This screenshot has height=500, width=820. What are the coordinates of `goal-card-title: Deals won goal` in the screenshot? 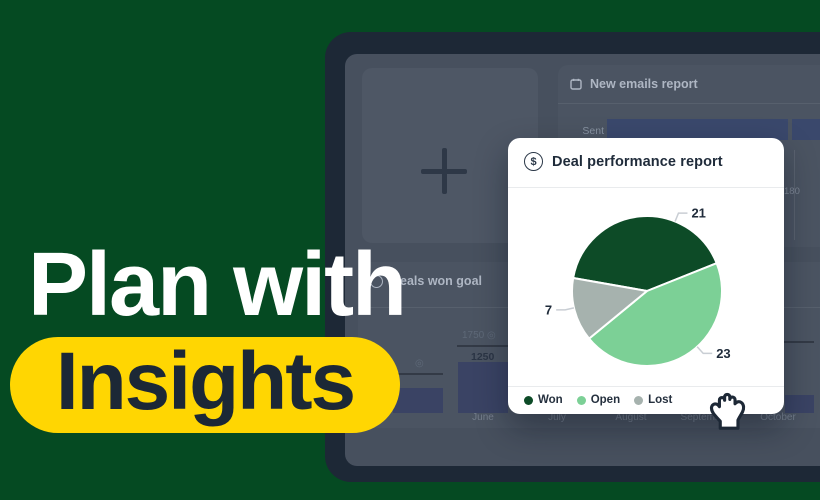 It's located at (436, 281).